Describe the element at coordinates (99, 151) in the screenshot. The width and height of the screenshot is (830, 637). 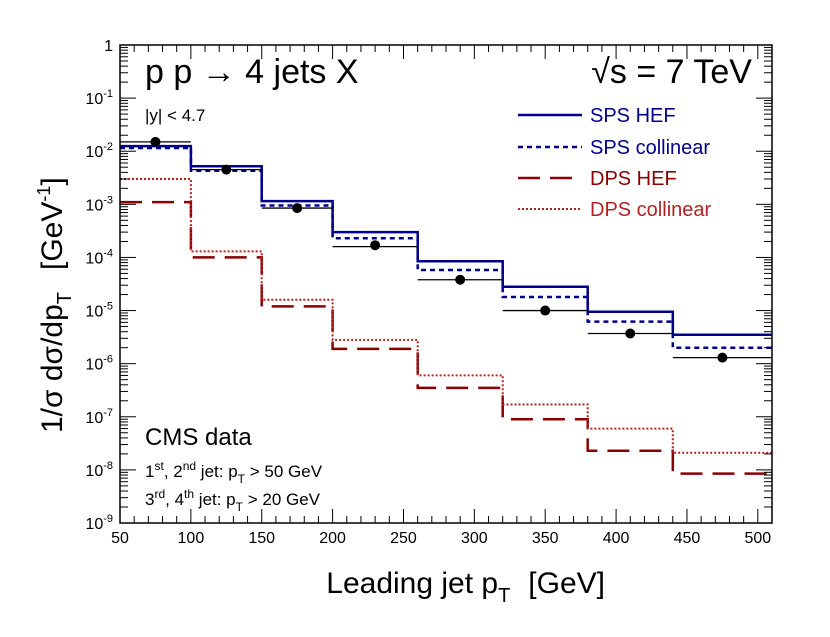
I see `y-tick-label: 10⁻²` at that location.